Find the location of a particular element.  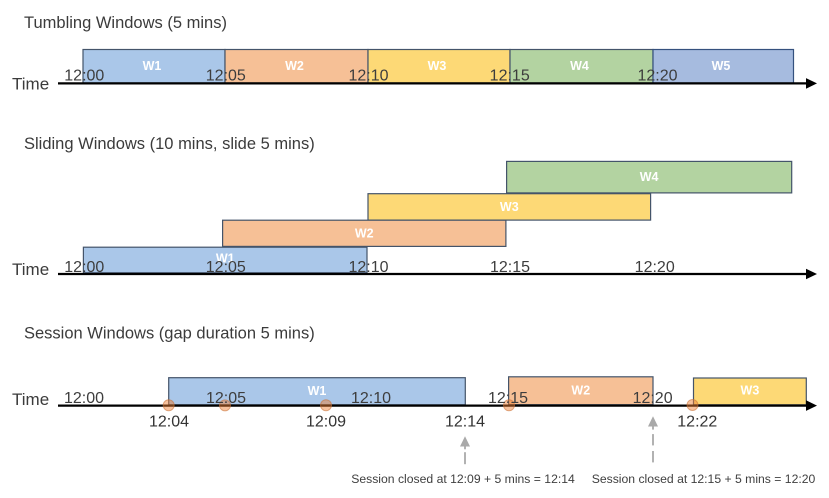

svg-text: 12:14 is located at coordinates (465, 422).